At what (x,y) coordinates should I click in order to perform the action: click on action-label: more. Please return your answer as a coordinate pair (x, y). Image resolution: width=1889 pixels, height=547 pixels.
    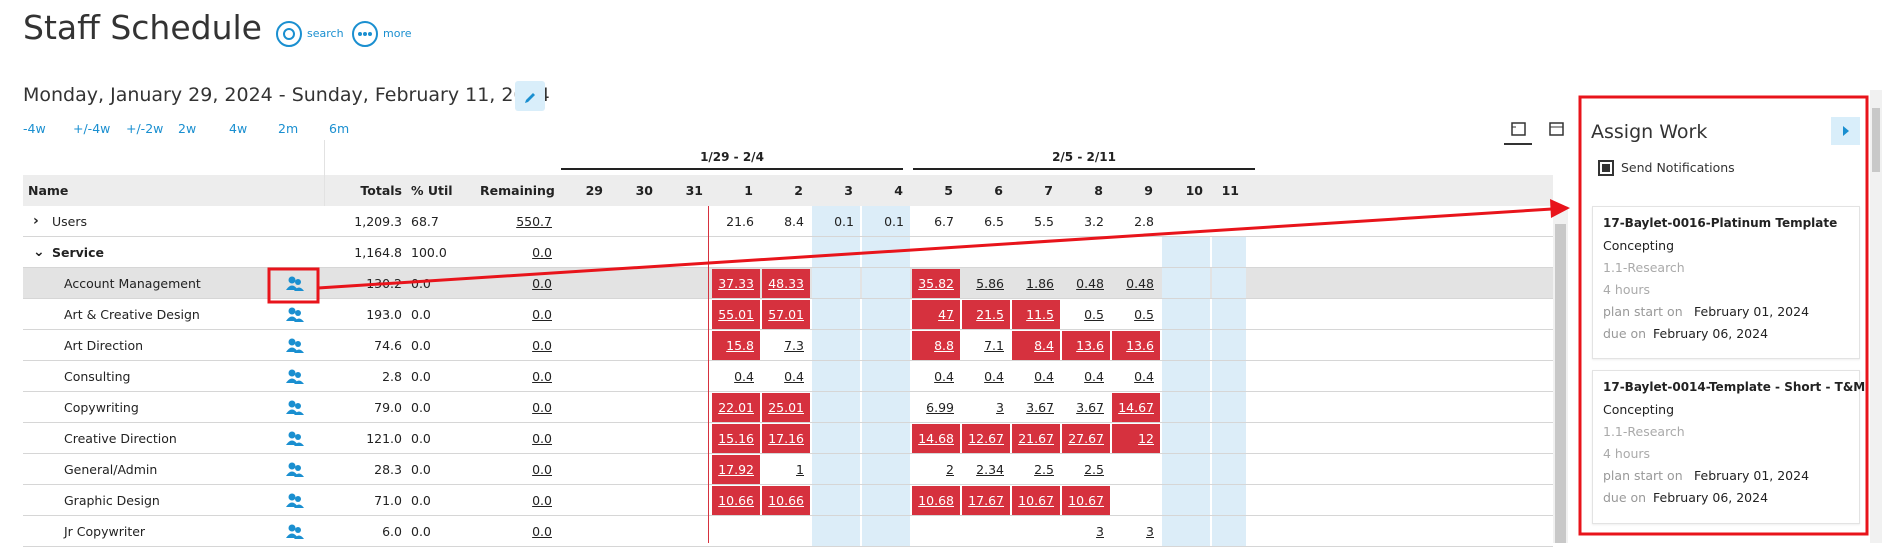
    Looking at the image, I should click on (397, 33).